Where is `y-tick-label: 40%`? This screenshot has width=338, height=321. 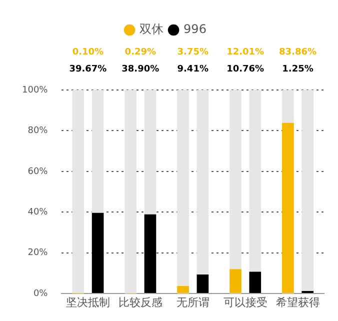
y-tick-label: 40% is located at coordinates (38, 213).